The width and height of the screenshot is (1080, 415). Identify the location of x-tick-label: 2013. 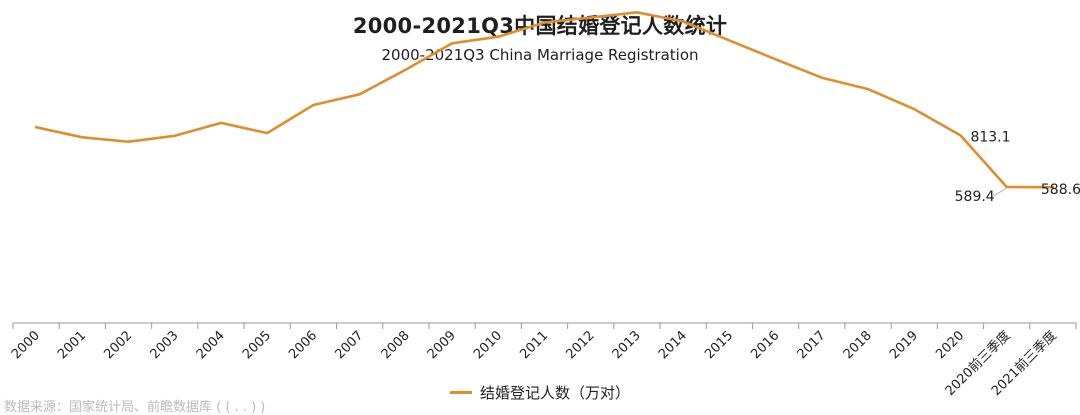
(627, 345).